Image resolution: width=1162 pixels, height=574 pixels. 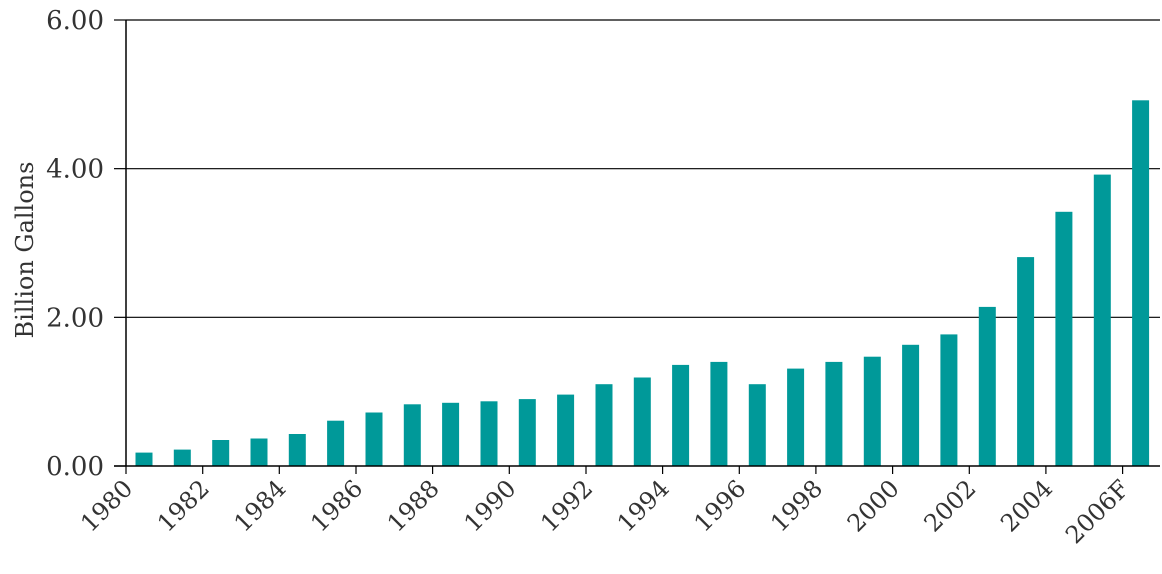 I want to click on x-tick-label: 1992, so click(x=566, y=505).